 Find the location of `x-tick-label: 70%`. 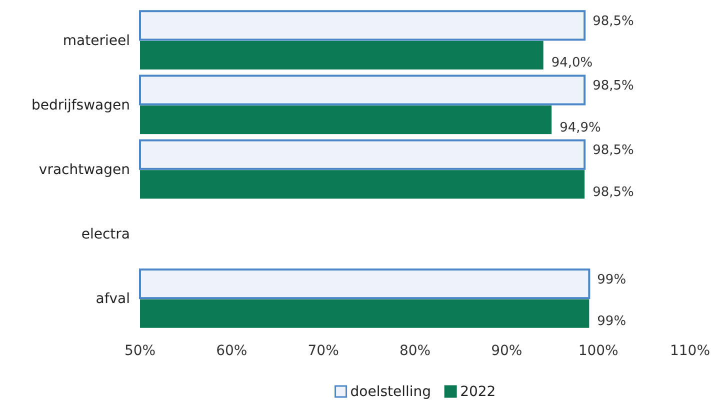

x-tick-label: 70% is located at coordinates (323, 350).